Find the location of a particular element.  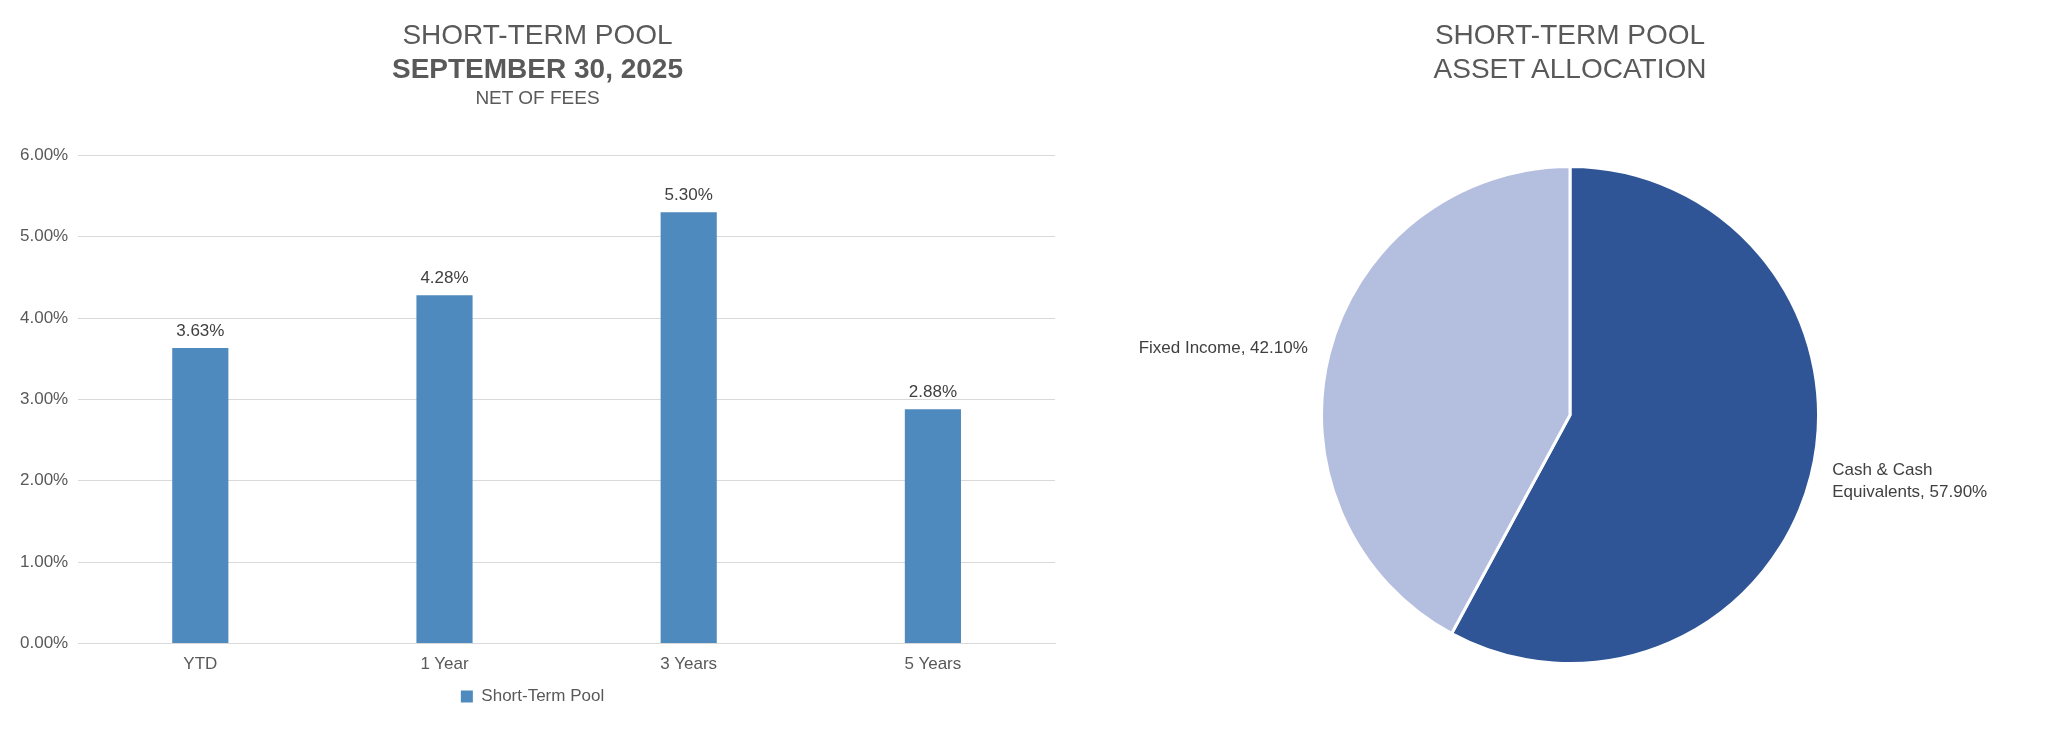

data-label: 4.28% is located at coordinates (444, 278).